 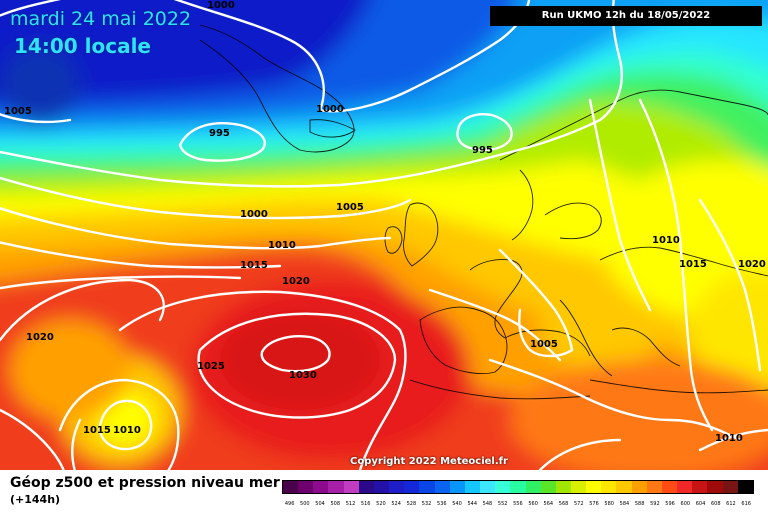 I want to click on color-scale-value: 564, so click(x=548, y=504).